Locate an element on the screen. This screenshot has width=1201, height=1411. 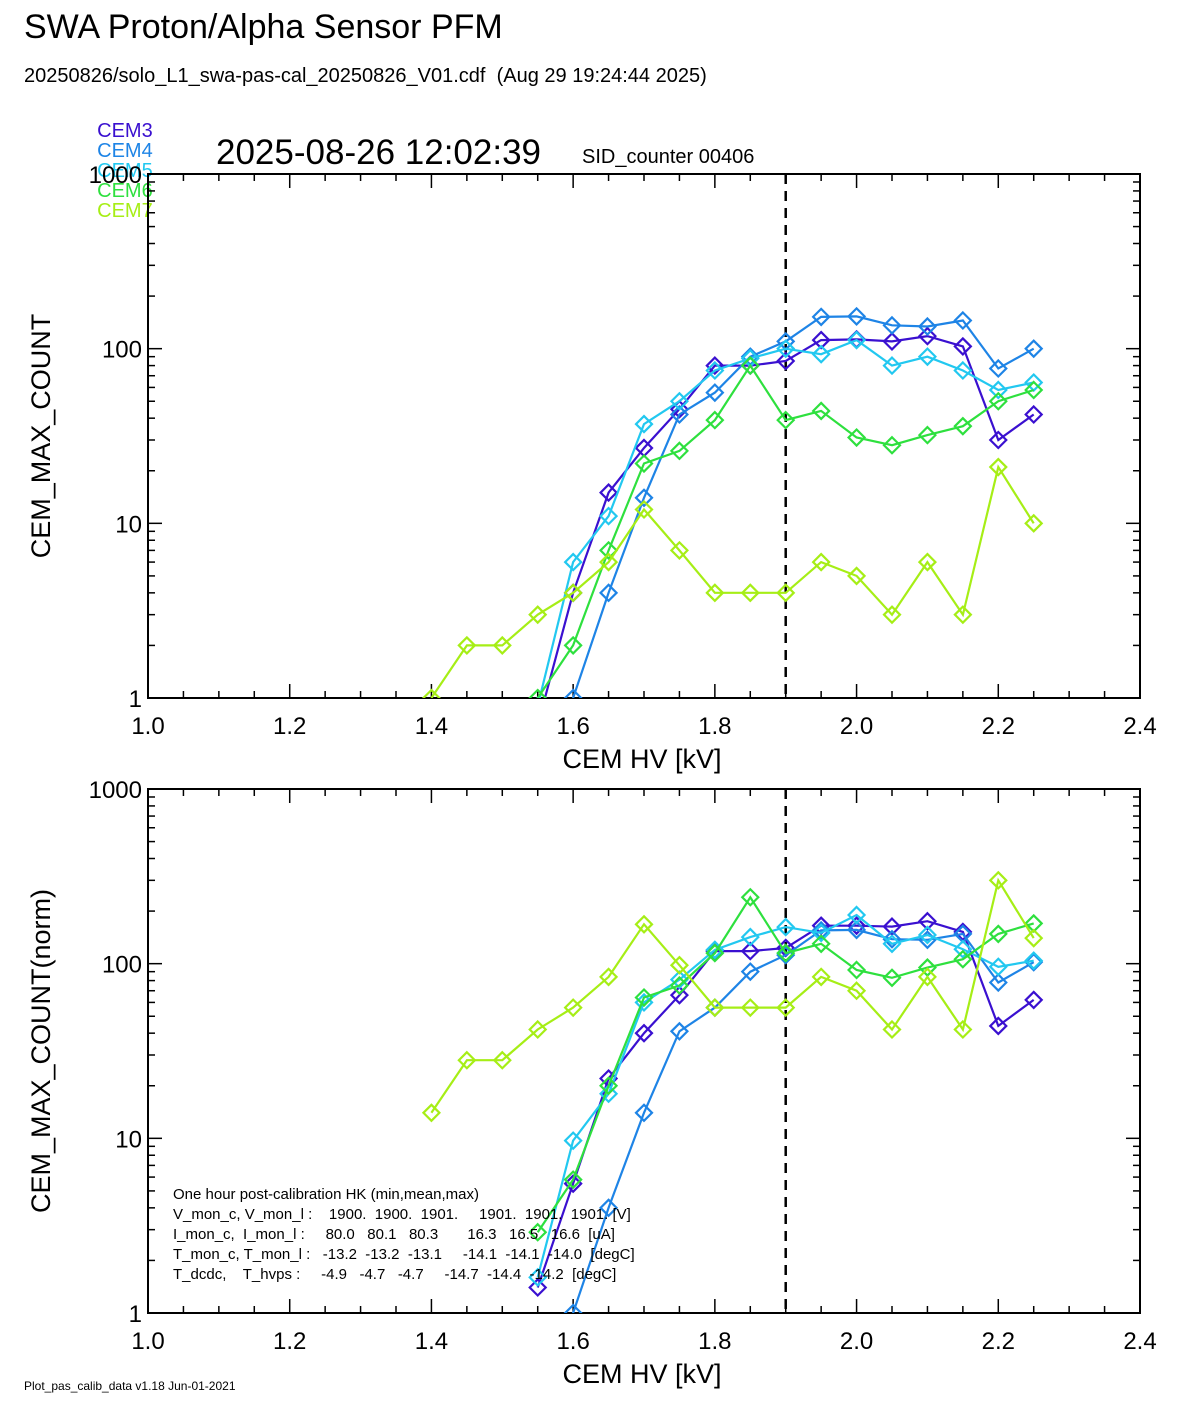
y-tick-label: 100 is located at coordinates (122, 965).